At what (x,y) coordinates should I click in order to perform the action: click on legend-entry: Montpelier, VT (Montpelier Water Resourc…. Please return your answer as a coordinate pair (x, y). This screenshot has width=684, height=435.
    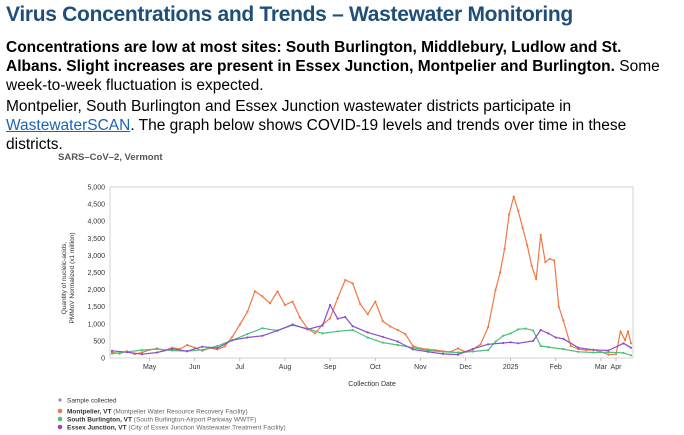
    Looking at the image, I should click on (157, 411).